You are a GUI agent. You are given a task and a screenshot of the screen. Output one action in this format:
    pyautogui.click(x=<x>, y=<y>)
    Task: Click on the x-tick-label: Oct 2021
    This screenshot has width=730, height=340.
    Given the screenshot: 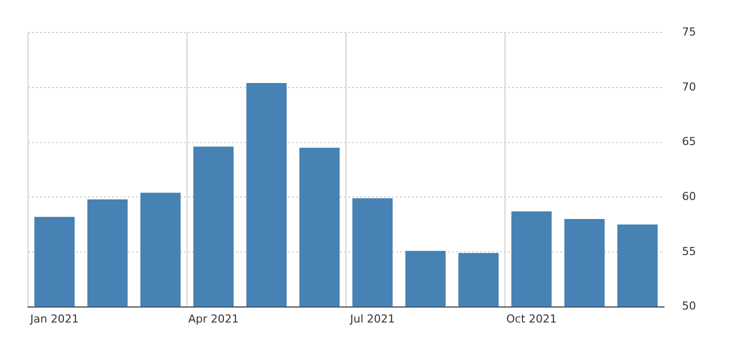 What is the action you would take?
    pyautogui.click(x=531, y=319)
    